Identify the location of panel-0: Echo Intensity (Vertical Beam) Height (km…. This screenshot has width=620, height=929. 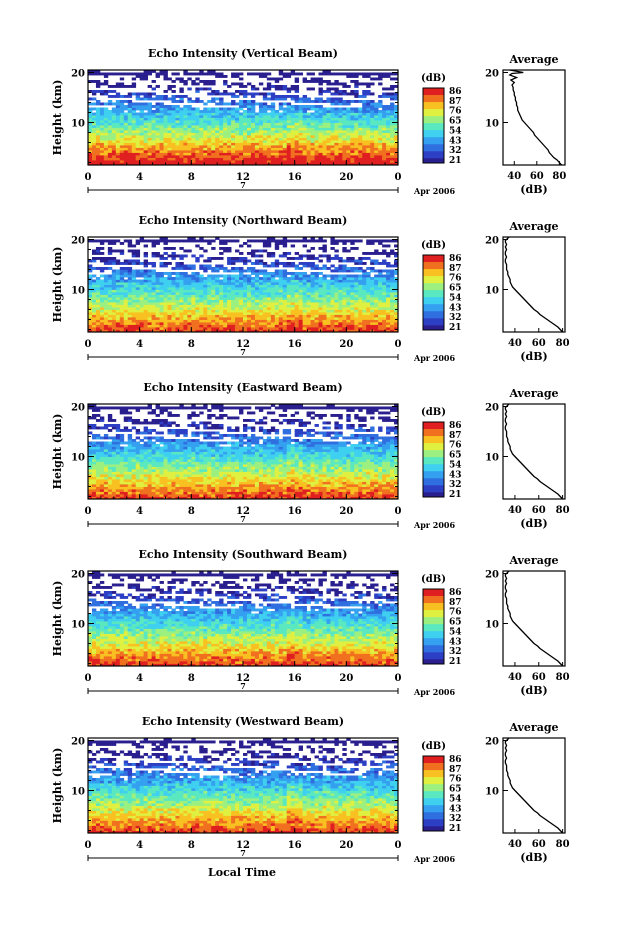
(308, 121).